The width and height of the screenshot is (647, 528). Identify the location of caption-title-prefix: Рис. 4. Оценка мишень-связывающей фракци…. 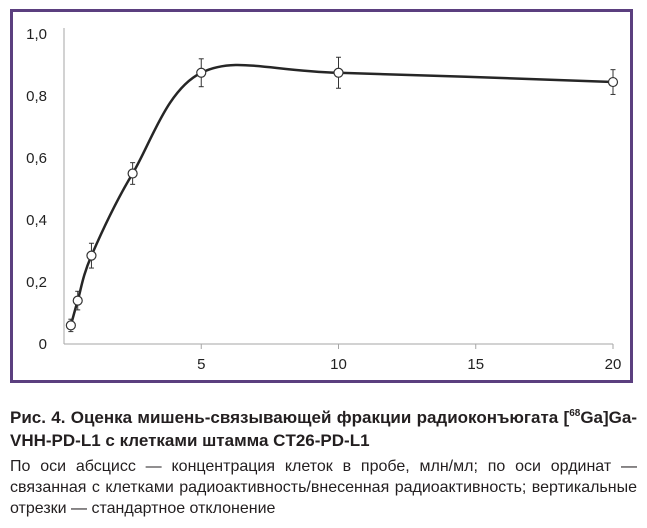
(290, 417).